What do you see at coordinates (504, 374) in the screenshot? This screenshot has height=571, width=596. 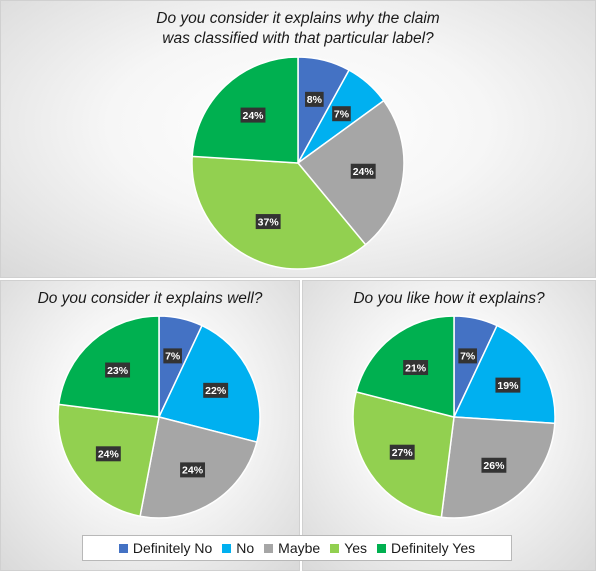 I see `pie-slice-no` at bounding box center [504, 374].